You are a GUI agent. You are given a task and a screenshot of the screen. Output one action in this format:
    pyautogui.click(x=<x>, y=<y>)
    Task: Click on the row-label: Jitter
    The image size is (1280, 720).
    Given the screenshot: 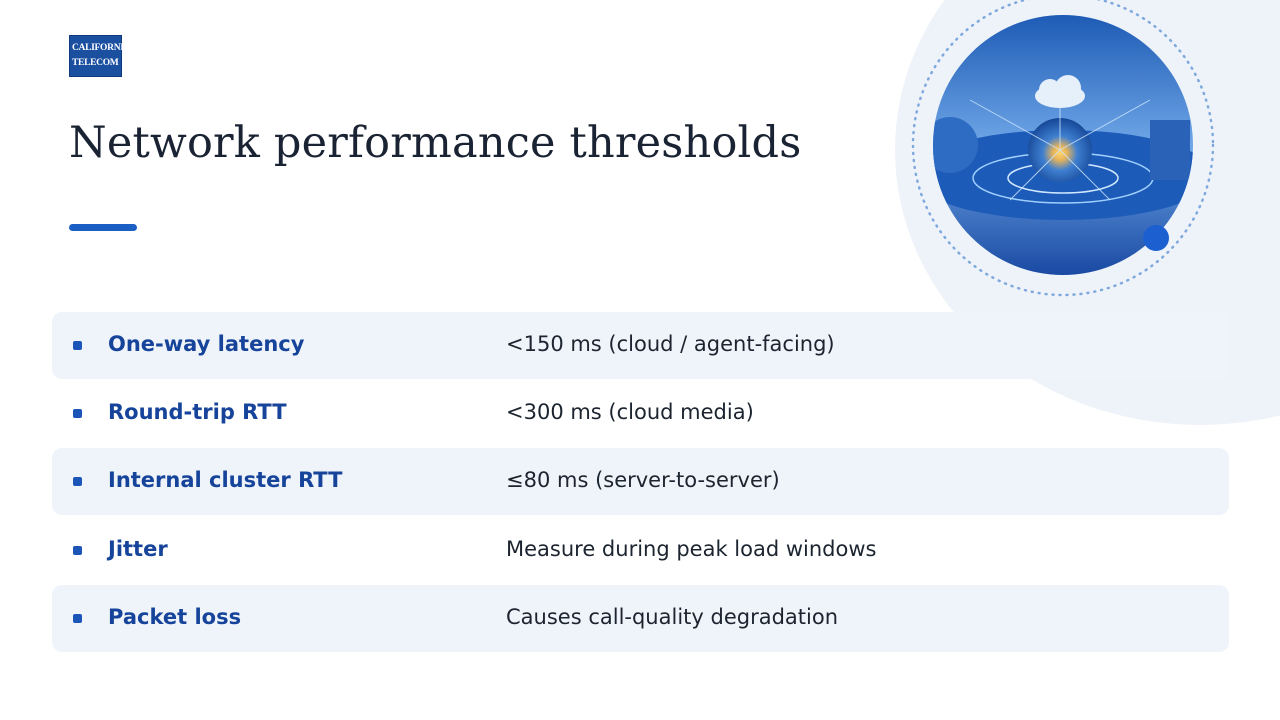 What is the action you would take?
    pyautogui.click(x=138, y=548)
    